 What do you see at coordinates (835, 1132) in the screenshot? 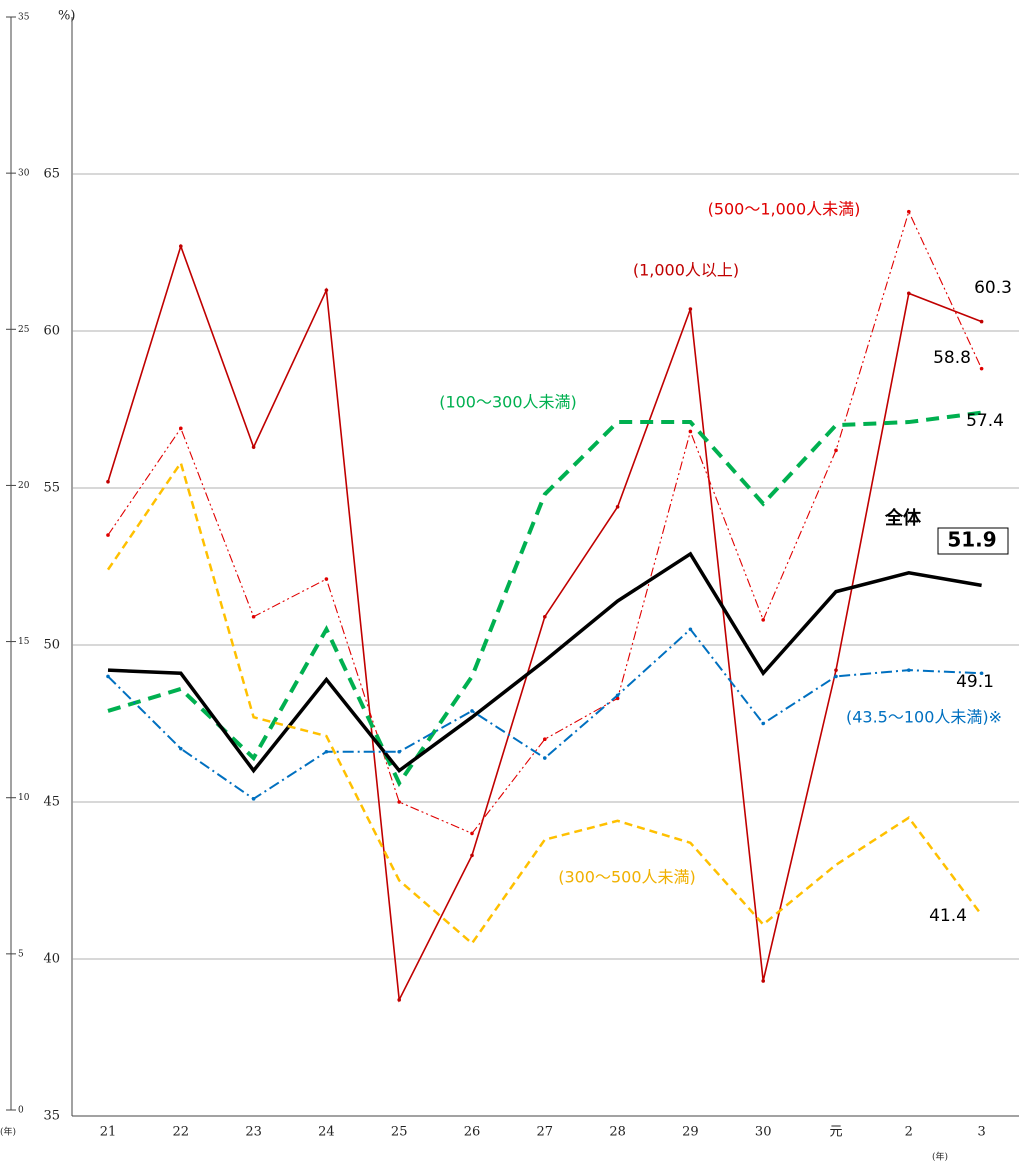
I see `x-tick-label: 元` at bounding box center [835, 1132].